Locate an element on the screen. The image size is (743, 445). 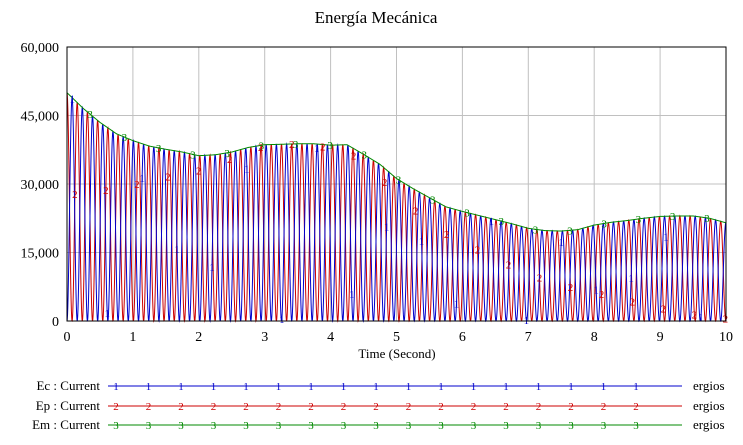
y-tick-label: 0 is located at coordinates (55, 322).